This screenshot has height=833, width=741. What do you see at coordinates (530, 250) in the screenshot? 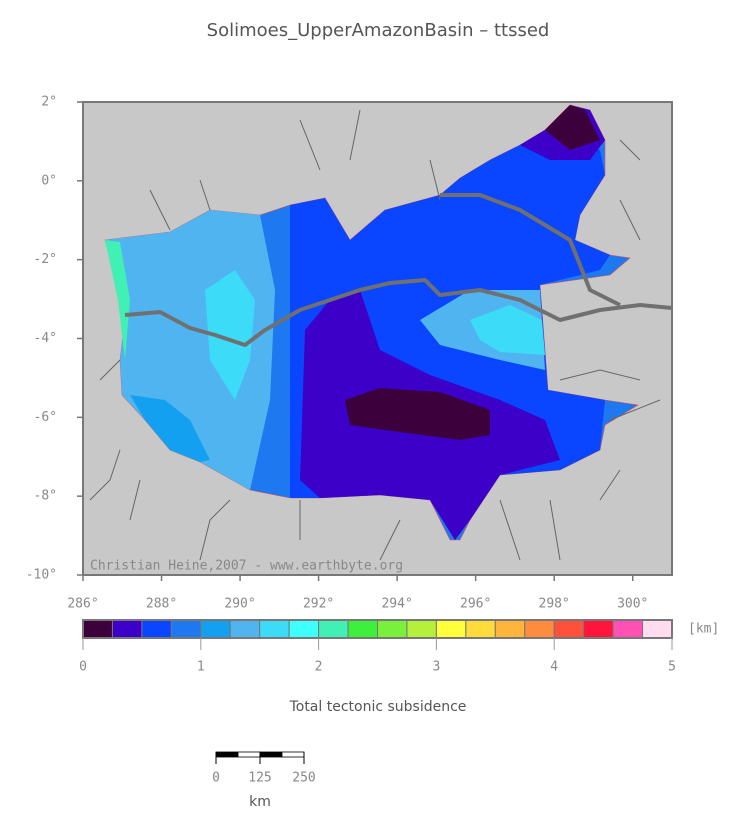
I see `river` at bounding box center [530, 250].